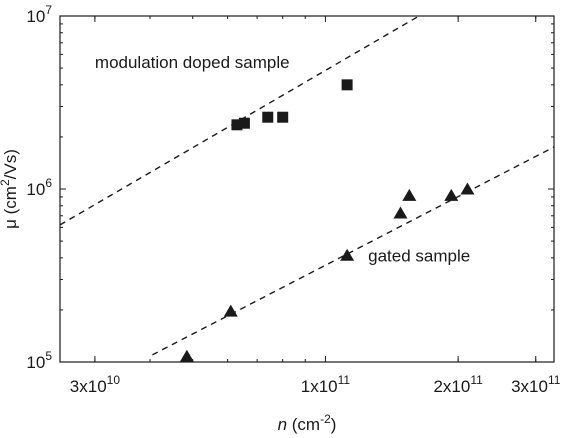 This screenshot has width=572, height=438. What do you see at coordinates (334, 424) in the screenshot?
I see `x-axis-unit-close: )` at bounding box center [334, 424].